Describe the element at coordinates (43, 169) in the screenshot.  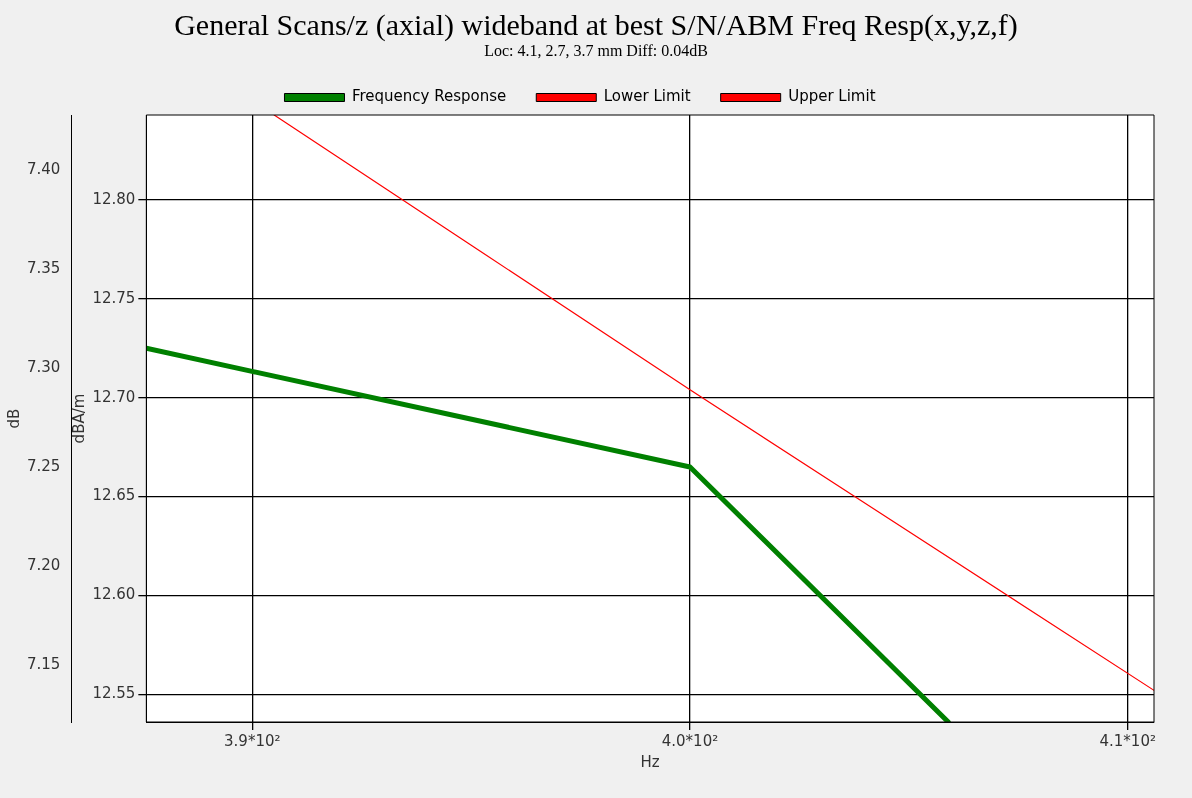
I see `y2-tick-label: 7.40` at that location.